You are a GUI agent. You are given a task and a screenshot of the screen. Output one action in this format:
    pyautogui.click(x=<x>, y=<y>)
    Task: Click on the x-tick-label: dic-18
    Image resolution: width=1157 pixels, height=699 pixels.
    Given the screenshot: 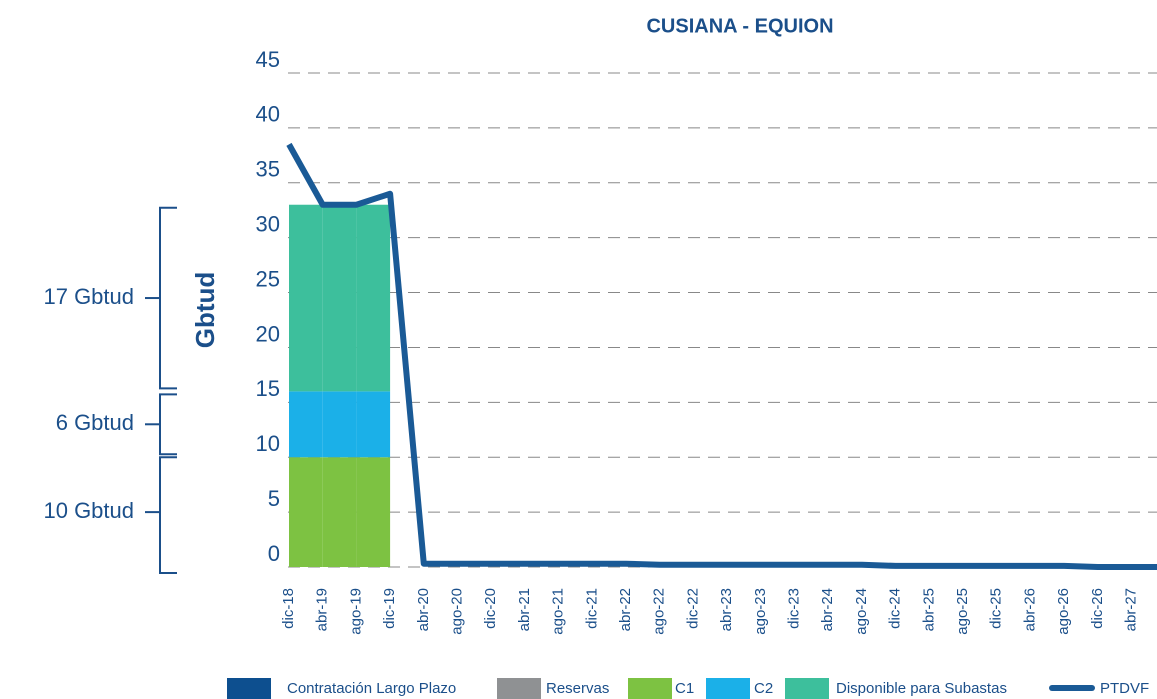 What is the action you would take?
    pyautogui.click(x=288, y=608)
    